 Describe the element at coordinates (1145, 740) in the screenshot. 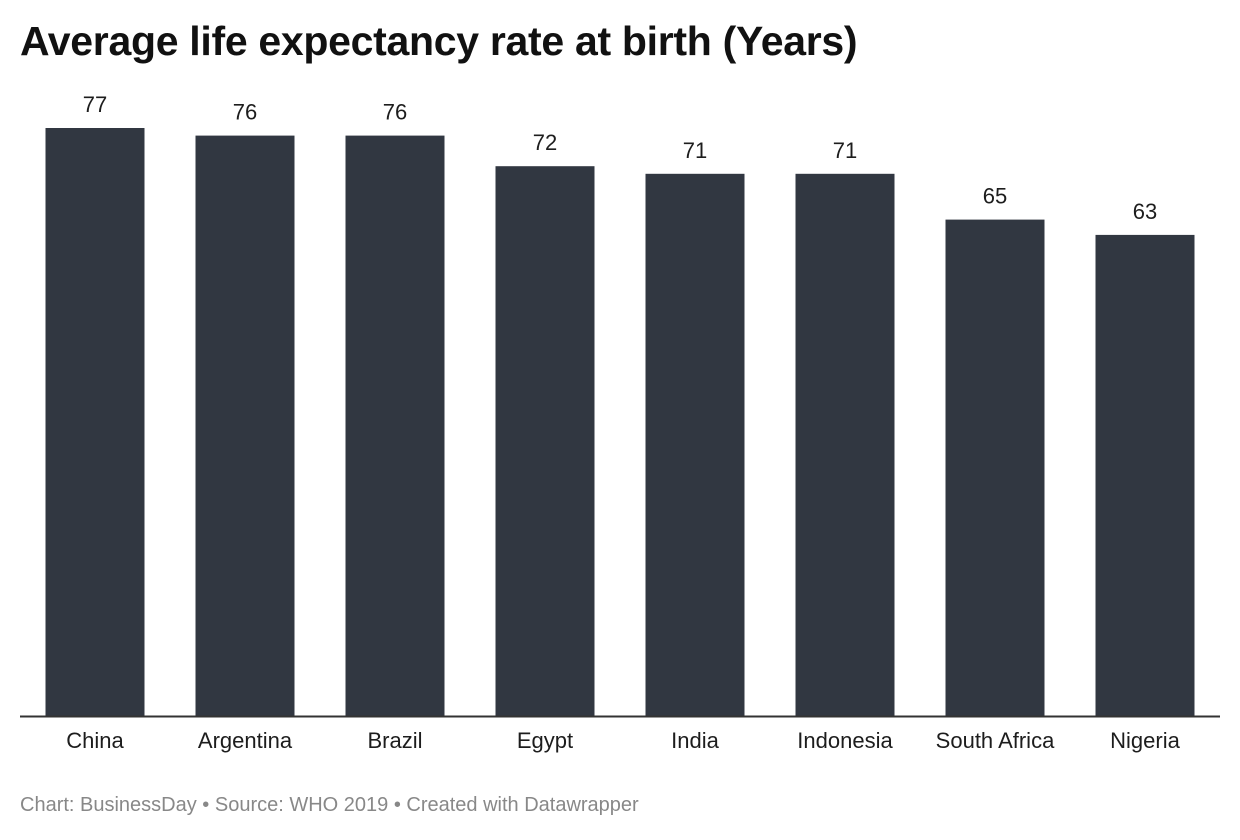

I see `category-label: Nigeria` at that location.